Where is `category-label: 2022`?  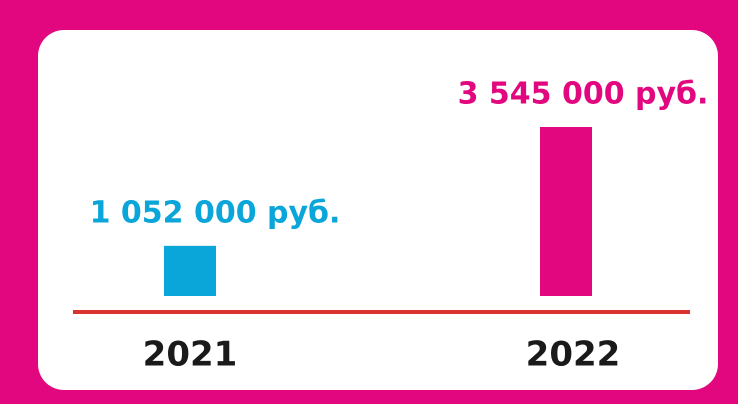 category-label: 2022 is located at coordinates (573, 355).